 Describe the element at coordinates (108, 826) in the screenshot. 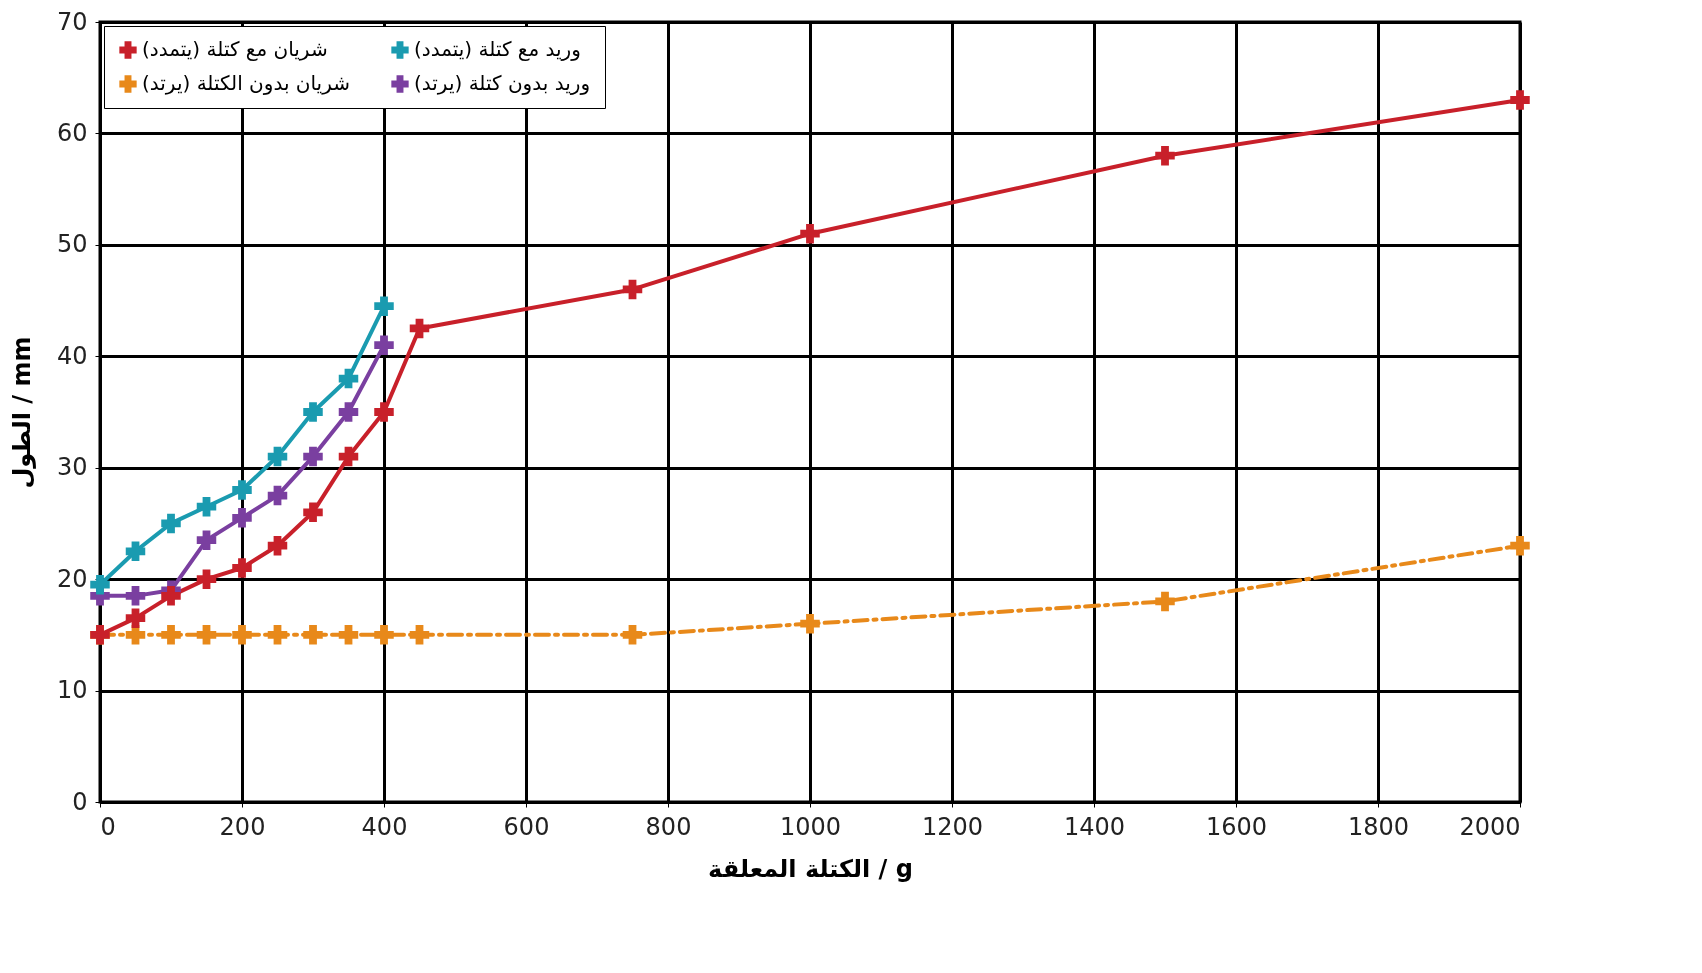

I see `x-tick-label: 0` at that location.